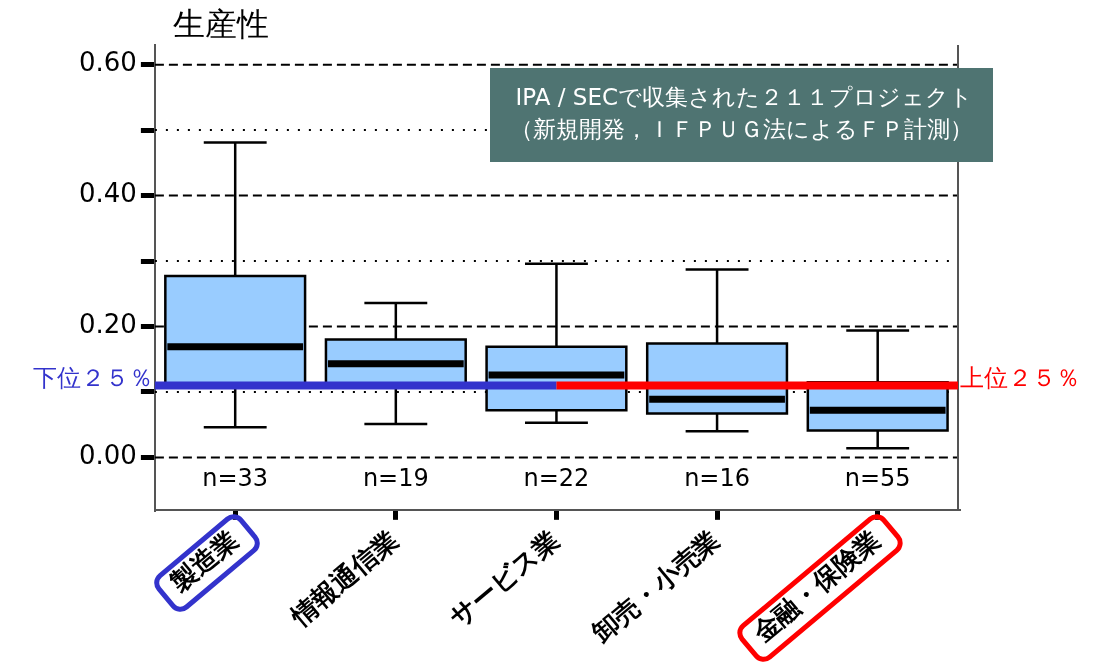 The image size is (1095, 664). What do you see at coordinates (108, 324) in the screenshot?
I see `y-tick-label: 0.20` at bounding box center [108, 324].